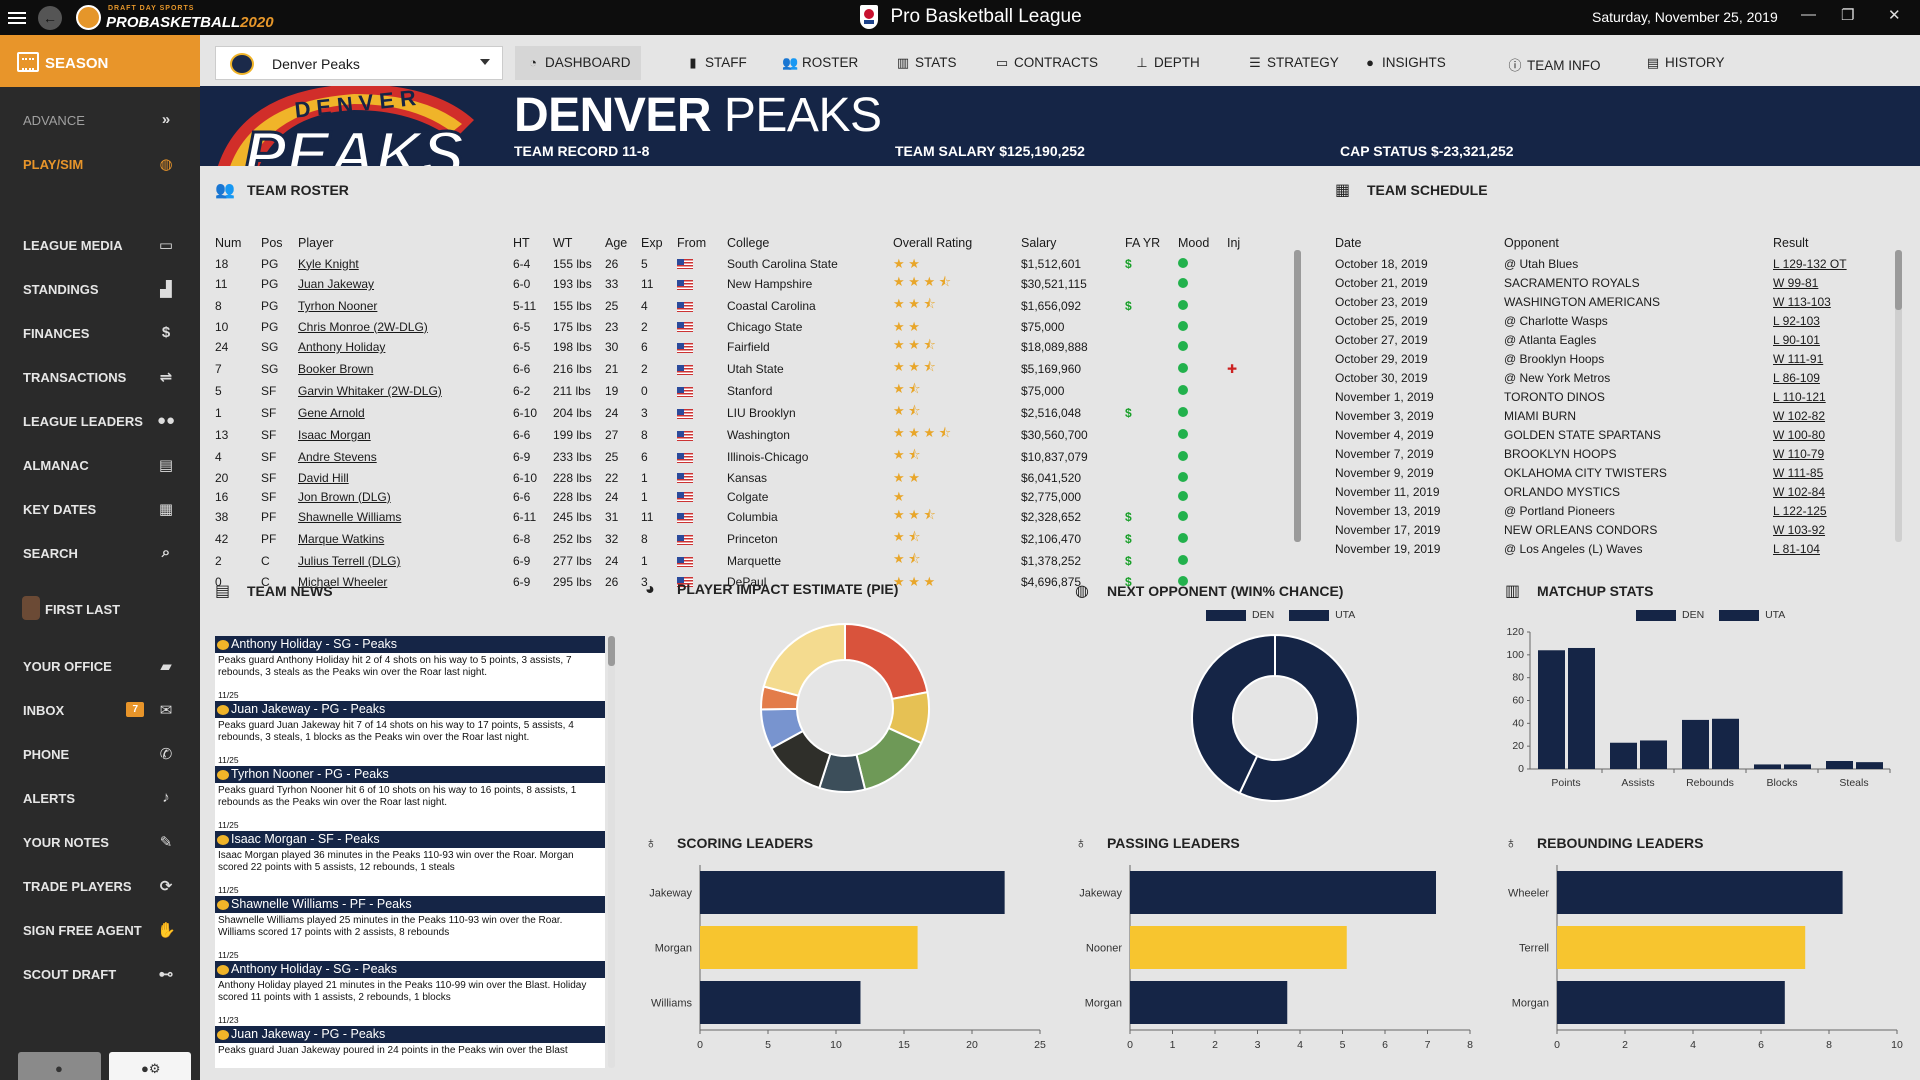 This screenshot has height=1080, width=1920. I want to click on close-icon: ✕, so click(1894, 15).